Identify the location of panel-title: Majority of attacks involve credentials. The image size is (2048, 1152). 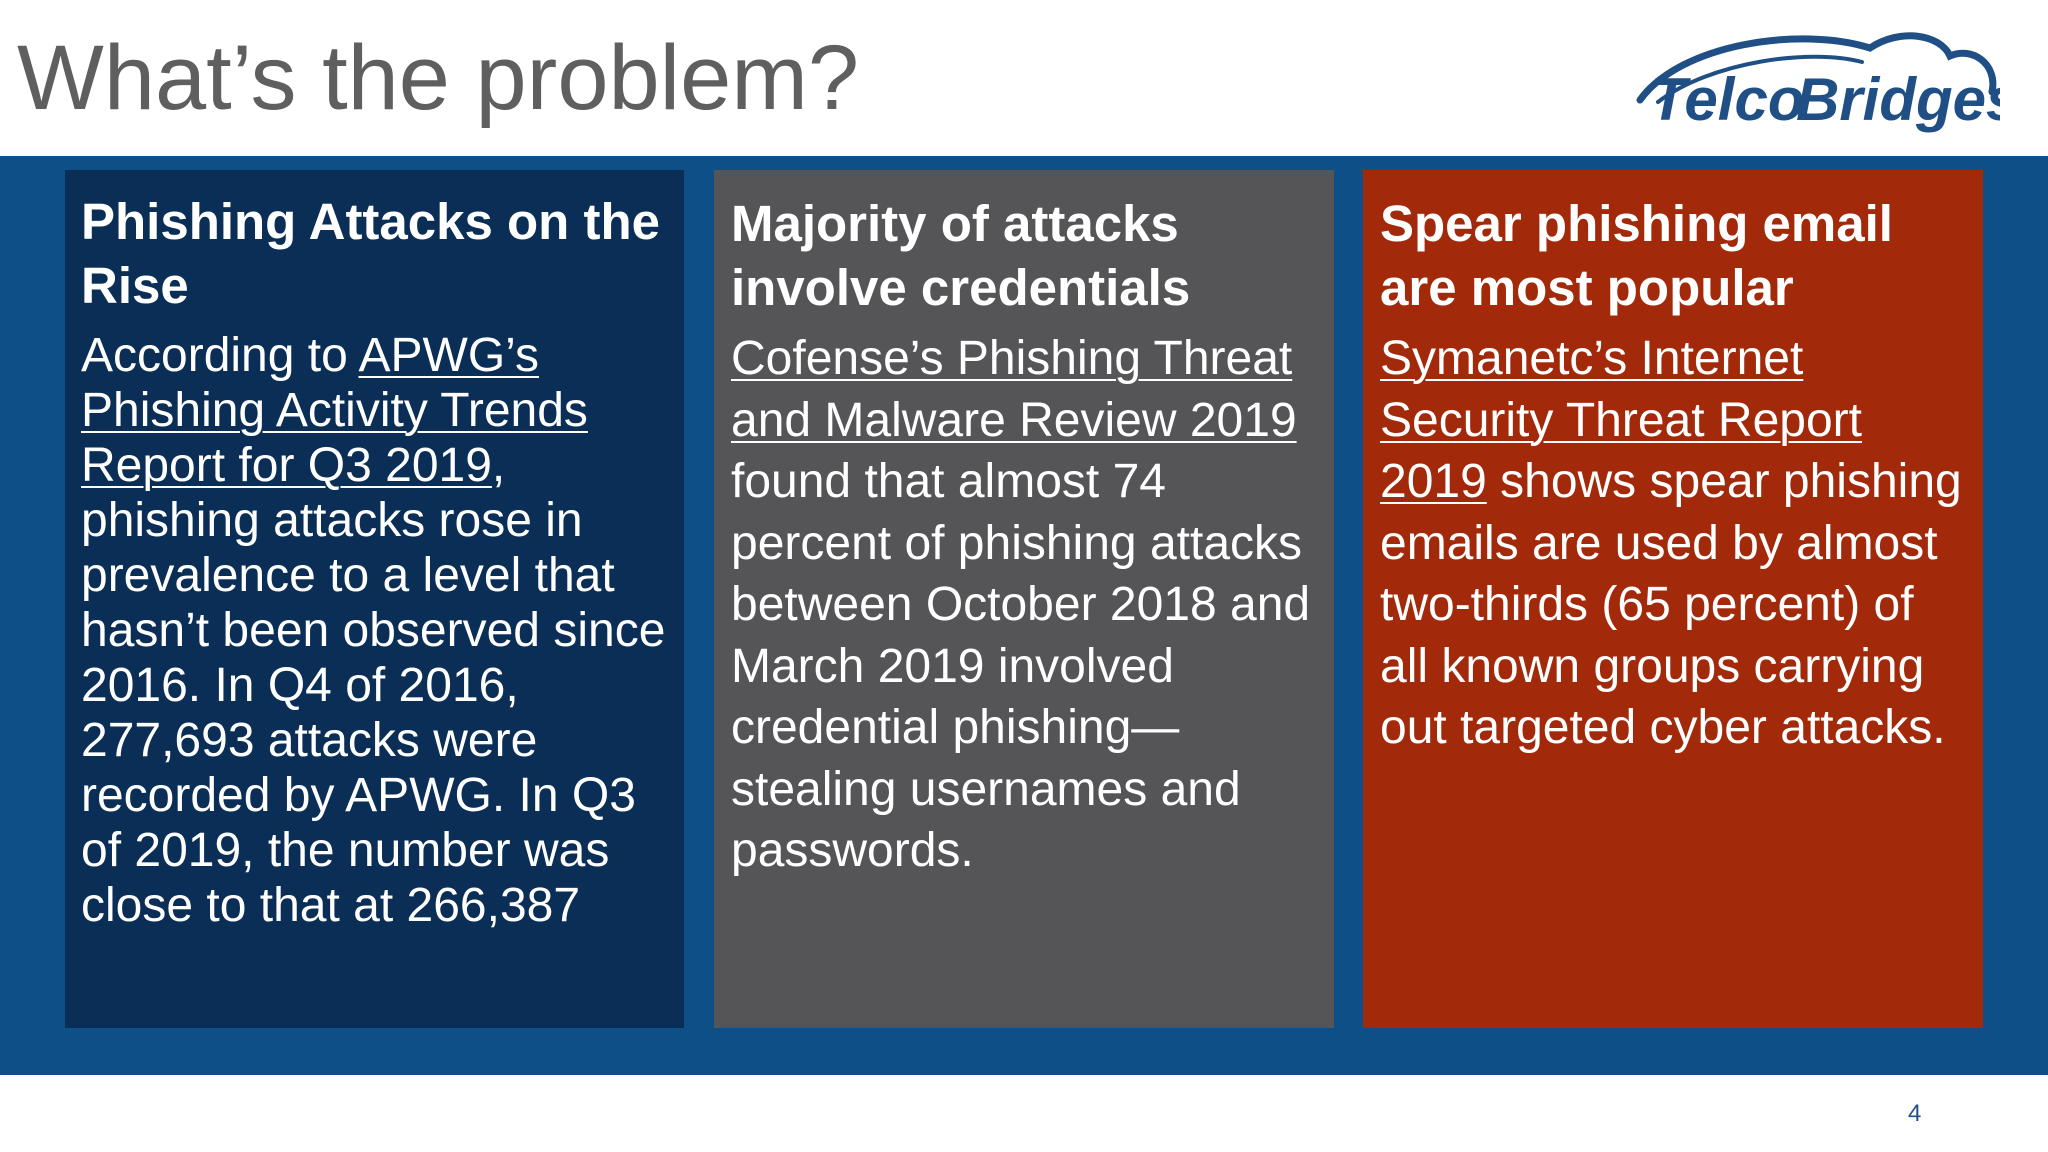
(961, 255).